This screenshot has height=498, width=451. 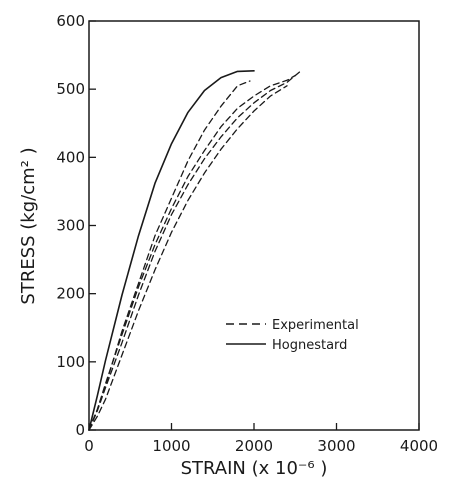 What do you see at coordinates (254, 446) in the screenshot?
I see `x-tick-label: 2000` at bounding box center [254, 446].